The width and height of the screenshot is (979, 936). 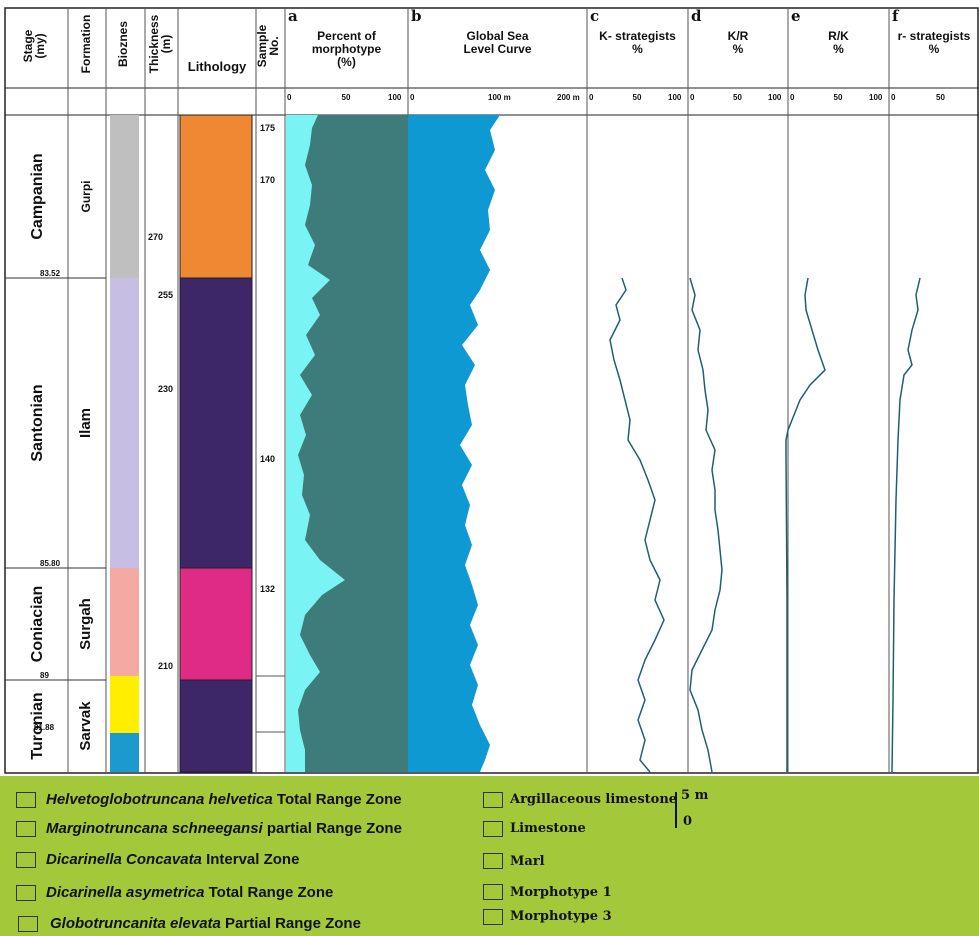 What do you see at coordinates (594, 799) in the screenshot?
I see `legend-lith-argillaceous: Argillaceous limestone` at bounding box center [594, 799].